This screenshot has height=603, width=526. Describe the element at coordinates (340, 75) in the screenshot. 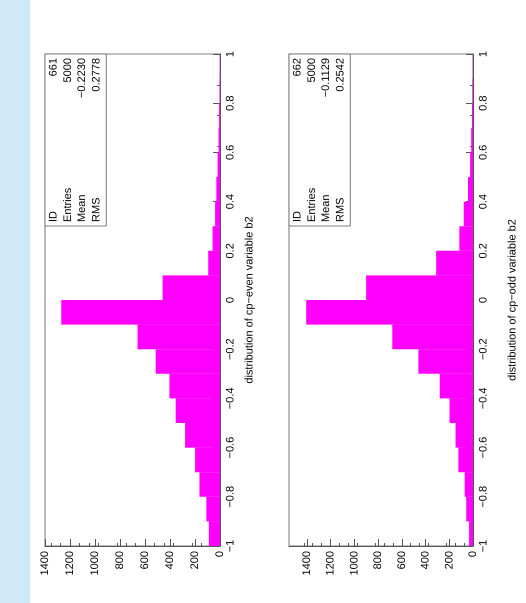

I see `annotation: 0.2542` at that location.